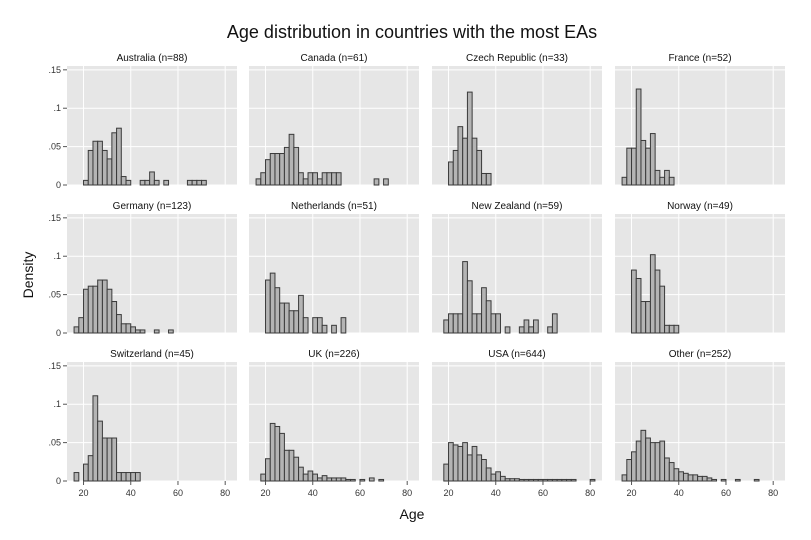 This screenshot has height=540, width=811. What do you see at coordinates (699, 58) in the screenshot?
I see `panel-title: France (n=52)` at bounding box center [699, 58].